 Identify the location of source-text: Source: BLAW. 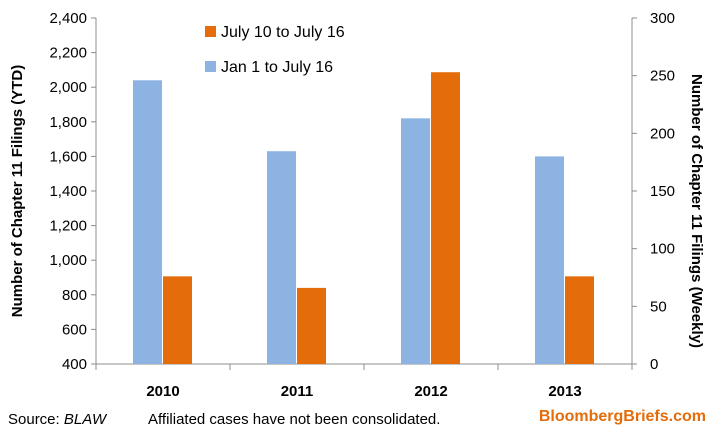
(57, 419).